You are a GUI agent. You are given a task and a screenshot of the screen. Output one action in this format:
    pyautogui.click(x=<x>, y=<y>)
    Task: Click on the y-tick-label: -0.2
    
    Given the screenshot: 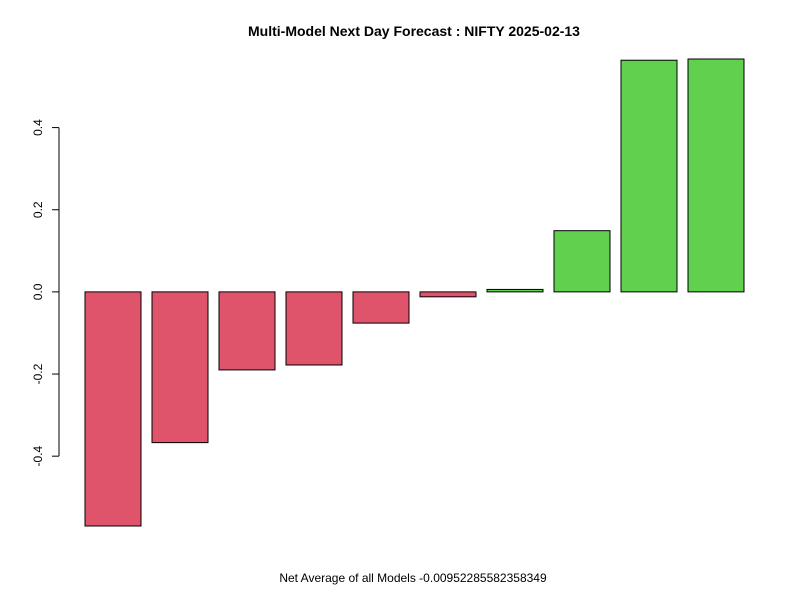 What is the action you would take?
    pyautogui.click(x=38, y=373)
    